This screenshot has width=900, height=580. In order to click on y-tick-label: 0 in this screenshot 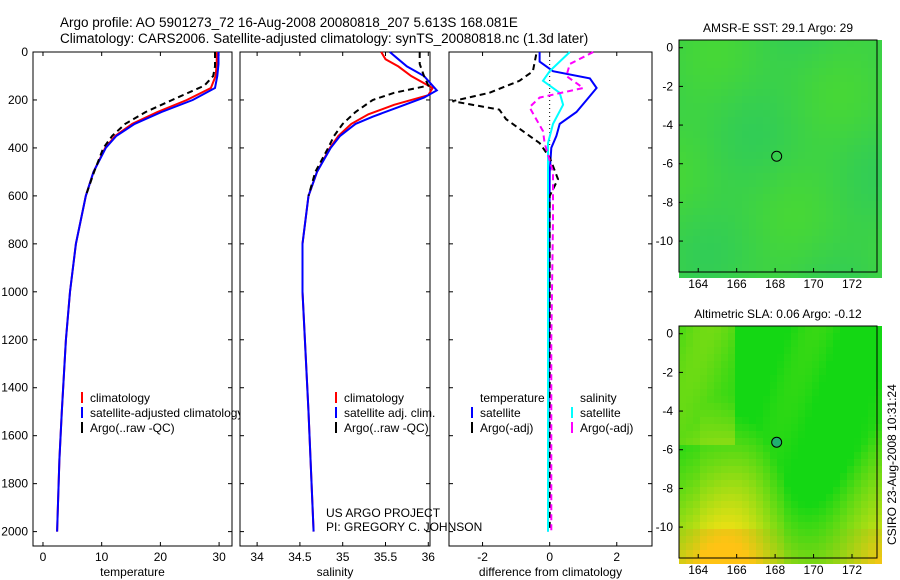, I will do `click(669, 334)`.